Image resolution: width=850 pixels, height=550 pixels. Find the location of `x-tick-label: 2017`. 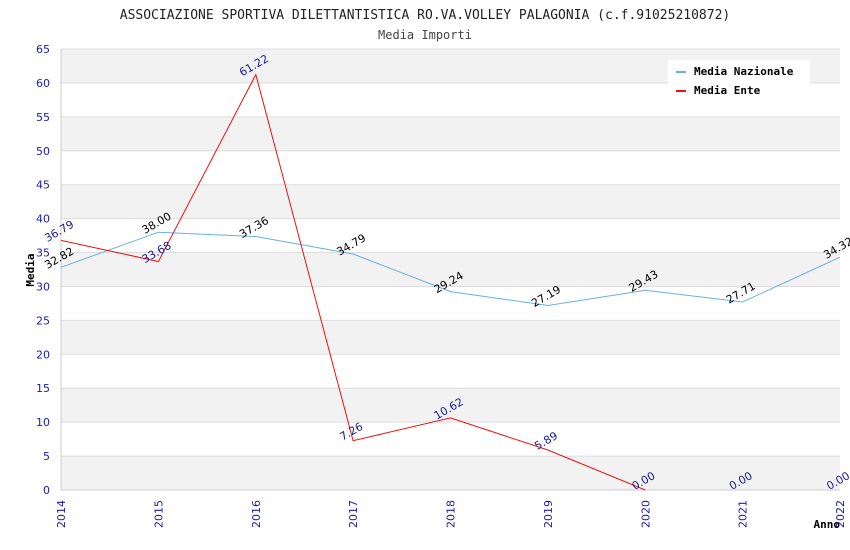

x-tick-label: 2017 is located at coordinates (353, 514).